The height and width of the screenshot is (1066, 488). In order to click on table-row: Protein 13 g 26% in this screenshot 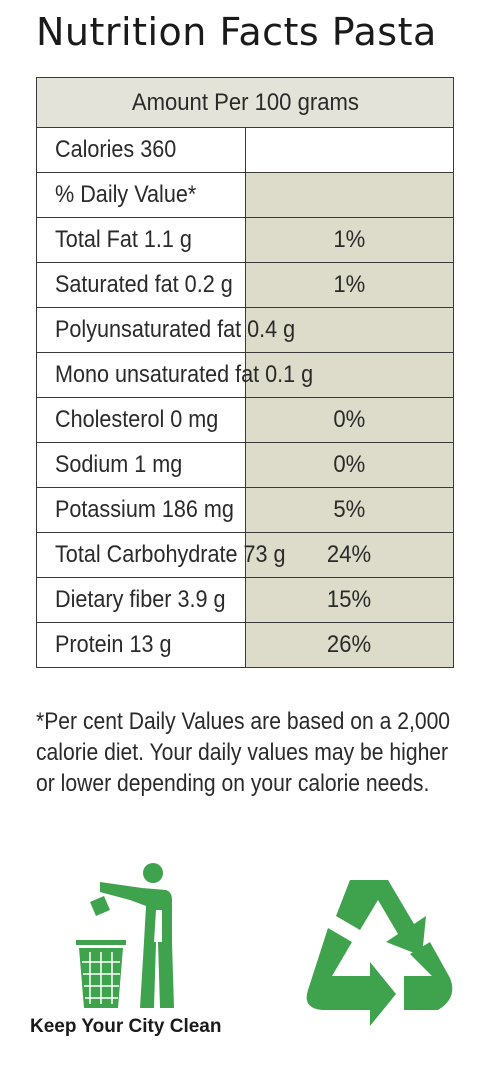, I will do `click(245, 645)`.